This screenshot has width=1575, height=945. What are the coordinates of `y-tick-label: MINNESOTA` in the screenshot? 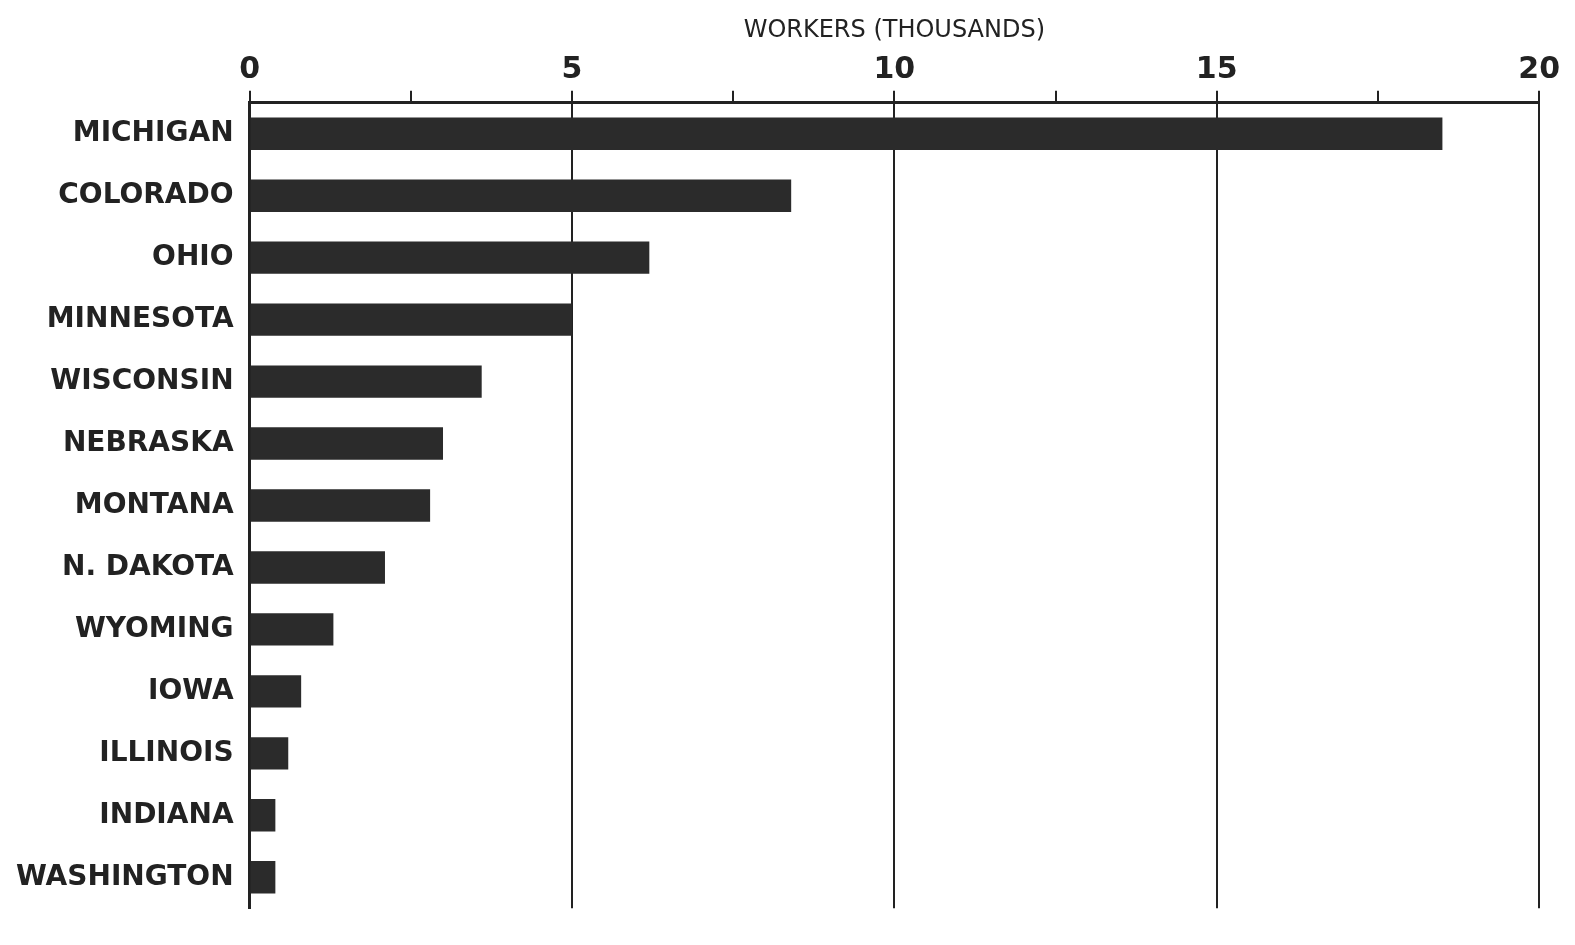 It's located at (140, 317).